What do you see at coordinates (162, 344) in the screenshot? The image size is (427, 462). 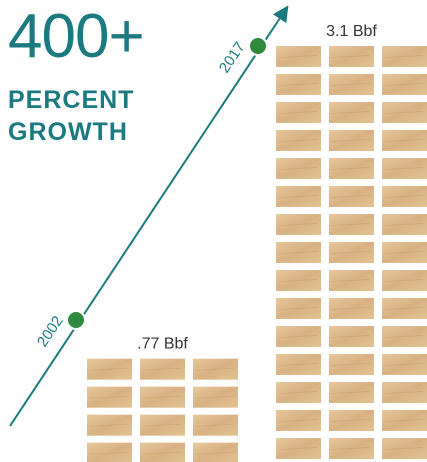 I see `value-label-2002: .77 Bbf` at bounding box center [162, 344].